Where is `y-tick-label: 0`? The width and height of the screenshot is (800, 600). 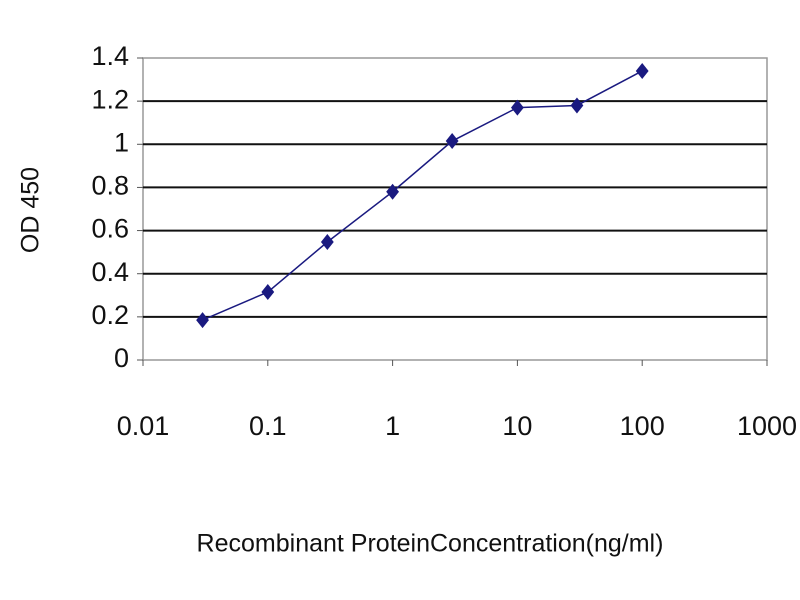 y-tick-label: 0 is located at coordinates (121, 358).